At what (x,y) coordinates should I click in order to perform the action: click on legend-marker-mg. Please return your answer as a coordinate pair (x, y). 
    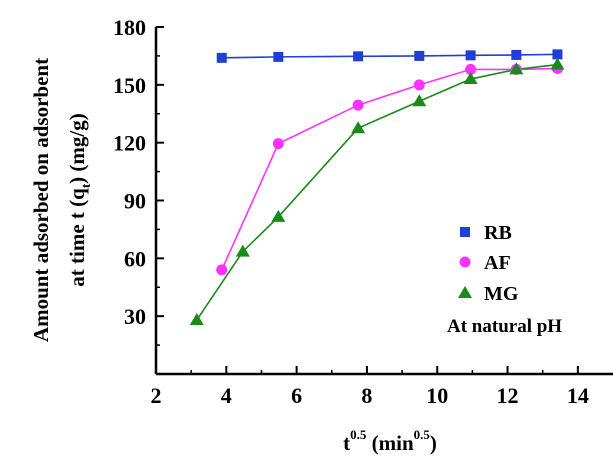
    Looking at the image, I should click on (465, 292).